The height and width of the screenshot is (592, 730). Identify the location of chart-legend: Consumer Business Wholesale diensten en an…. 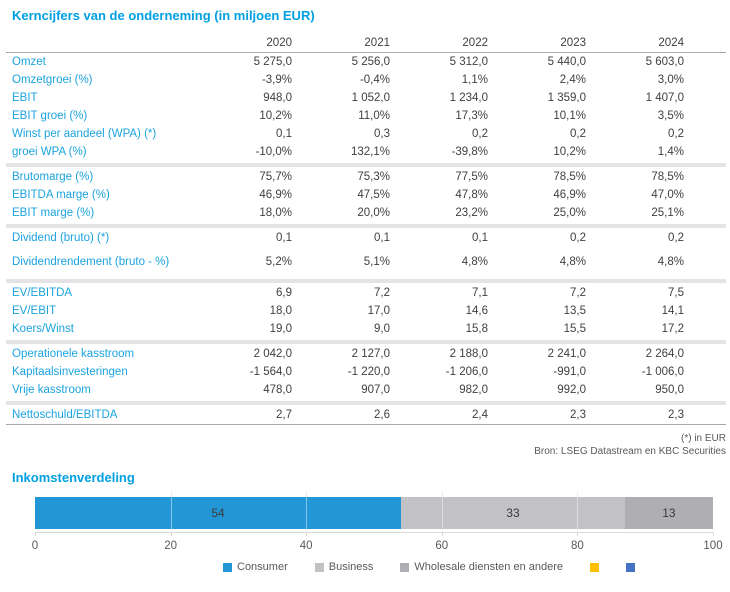
(397, 567).